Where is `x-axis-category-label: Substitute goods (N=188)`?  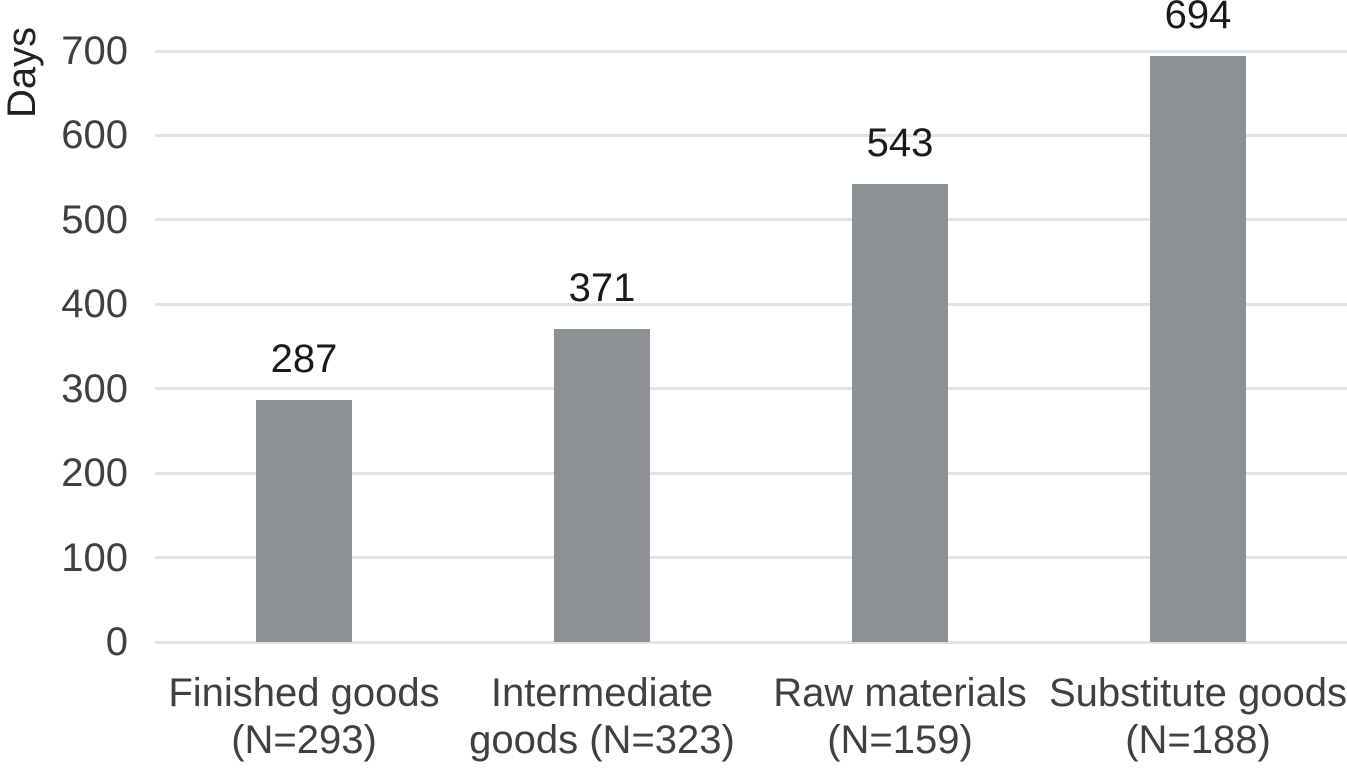
x-axis-category-label: Substitute goods (N=188) is located at coordinates (1198, 716).